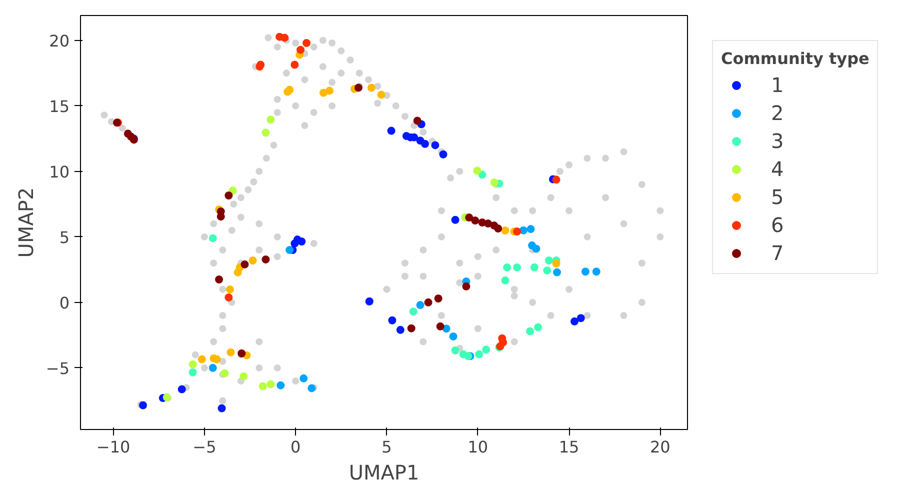  What do you see at coordinates (58, 368) in the screenshot?
I see `y-tick-label: −5` at bounding box center [58, 368].